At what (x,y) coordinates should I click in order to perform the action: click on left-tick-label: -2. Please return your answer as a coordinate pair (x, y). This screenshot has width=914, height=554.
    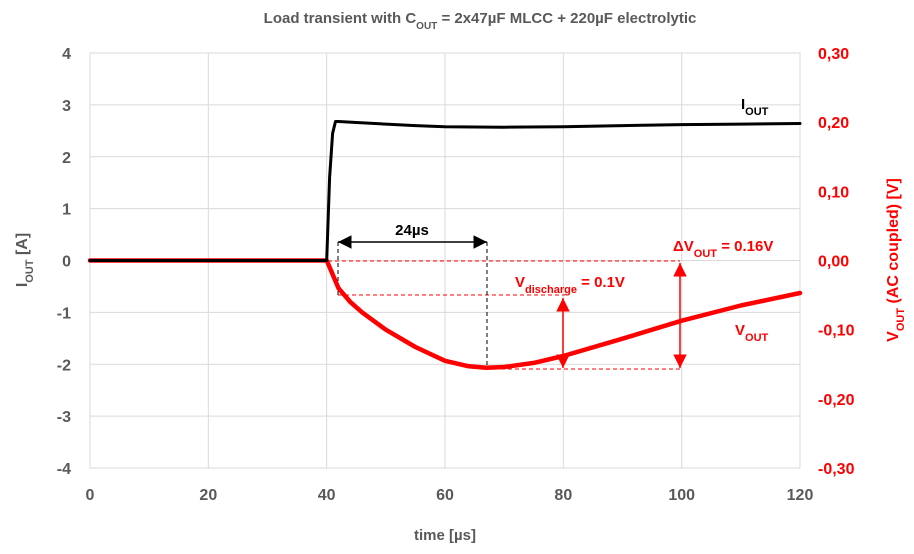
    Looking at the image, I should click on (64, 365).